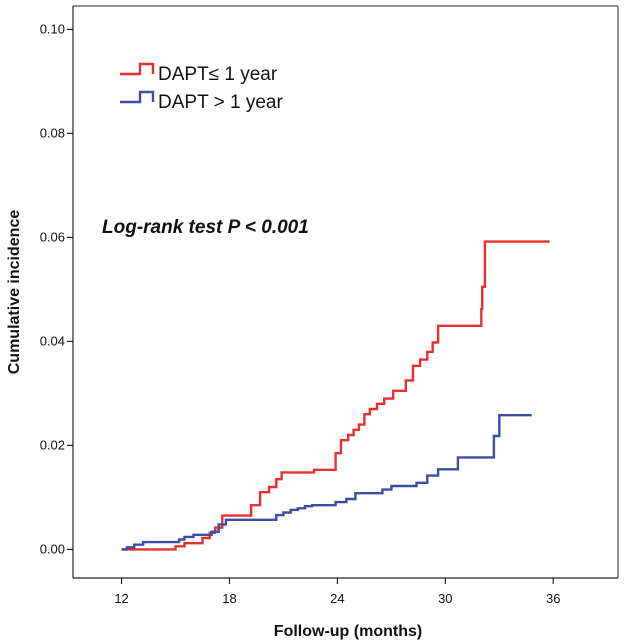  What do you see at coordinates (52, 340) in the screenshot?
I see `y-tick-label: 0.04` at bounding box center [52, 340].